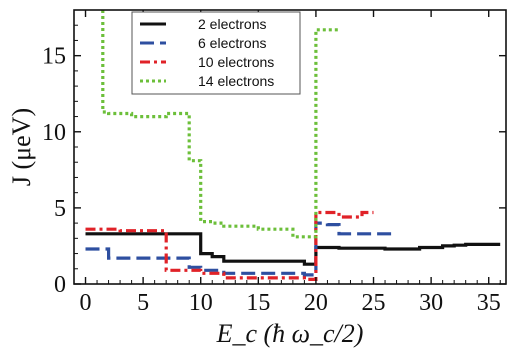  Describe the element at coordinates (236, 81) in the screenshot. I see `legend-label: 14 electrons` at that location.